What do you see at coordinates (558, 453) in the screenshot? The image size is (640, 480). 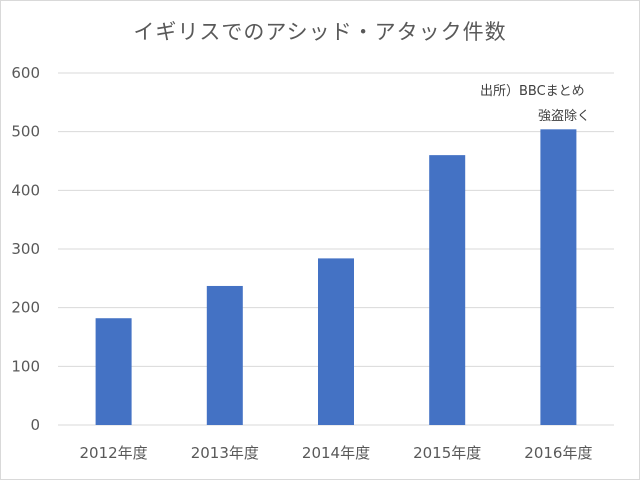 I see `x-tick-label: 2016年度` at bounding box center [558, 453].